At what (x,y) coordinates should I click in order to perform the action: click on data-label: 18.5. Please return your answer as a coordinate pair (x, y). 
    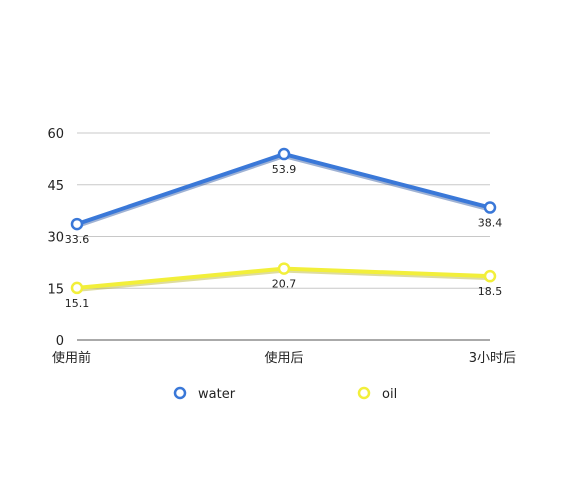
    Looking at the image, I should click on (490, 291).